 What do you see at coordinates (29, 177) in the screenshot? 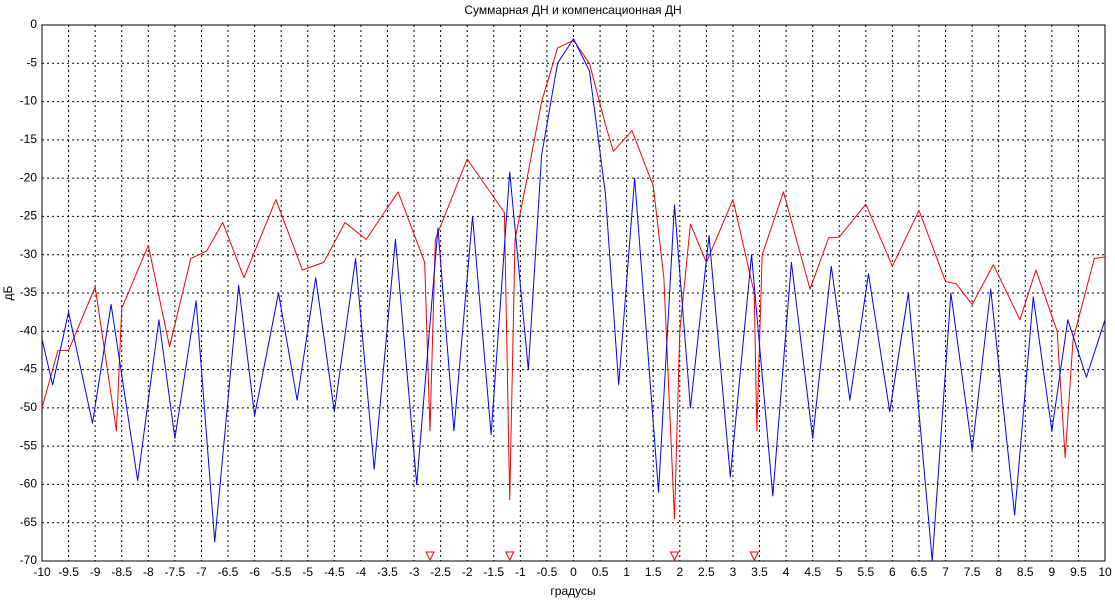
I see `y-tick-label: -20` at bounding box center [29, 177].